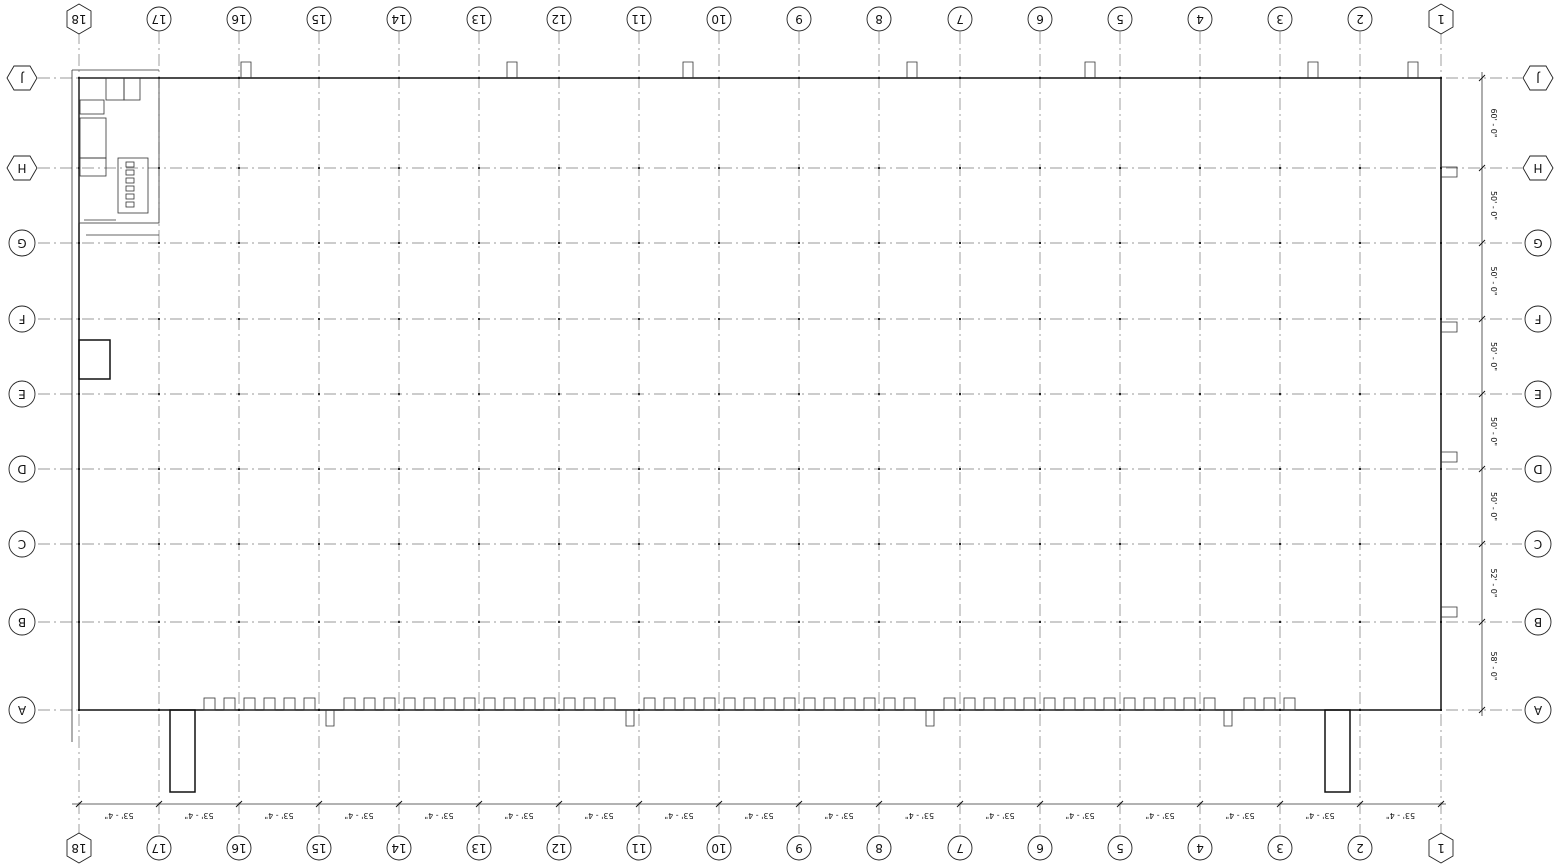 This screenshot has height=867, width=1566. I want to click on grid-bubble-row-left-F: F, so click(22, 319).